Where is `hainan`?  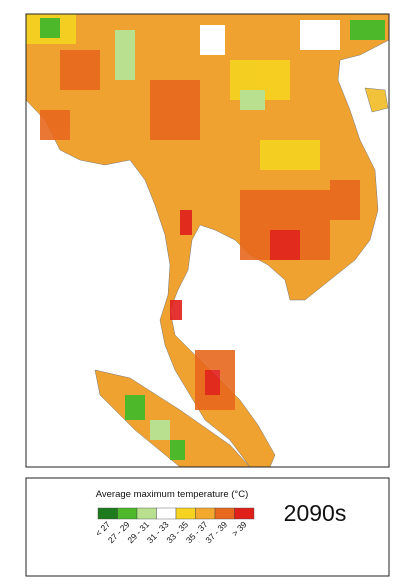 hainan is located at coordinates (376, 100).